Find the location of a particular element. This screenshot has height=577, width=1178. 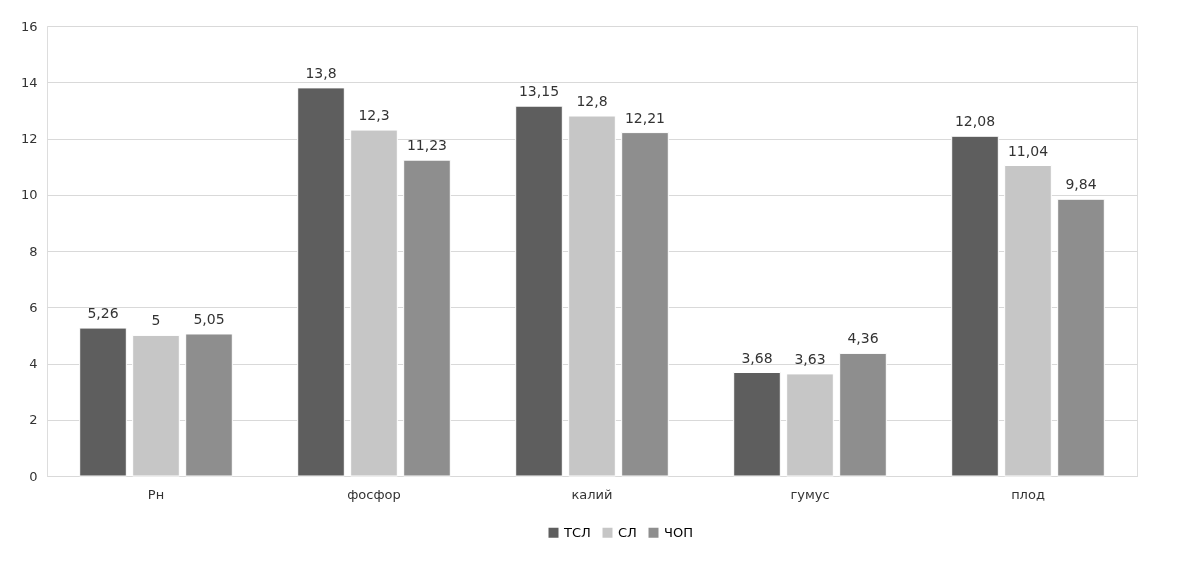

y-tick-label: 6 is located at coordinates (33, 307).